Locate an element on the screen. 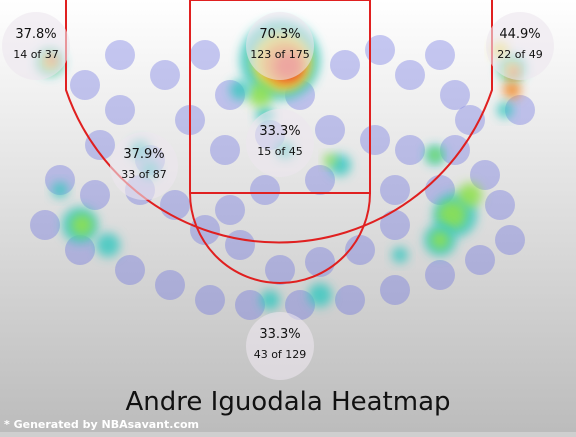 The height and width of the screenshot is (437, 576). zone-made-of: 15 of 45 is located at coordinates (280, 151).